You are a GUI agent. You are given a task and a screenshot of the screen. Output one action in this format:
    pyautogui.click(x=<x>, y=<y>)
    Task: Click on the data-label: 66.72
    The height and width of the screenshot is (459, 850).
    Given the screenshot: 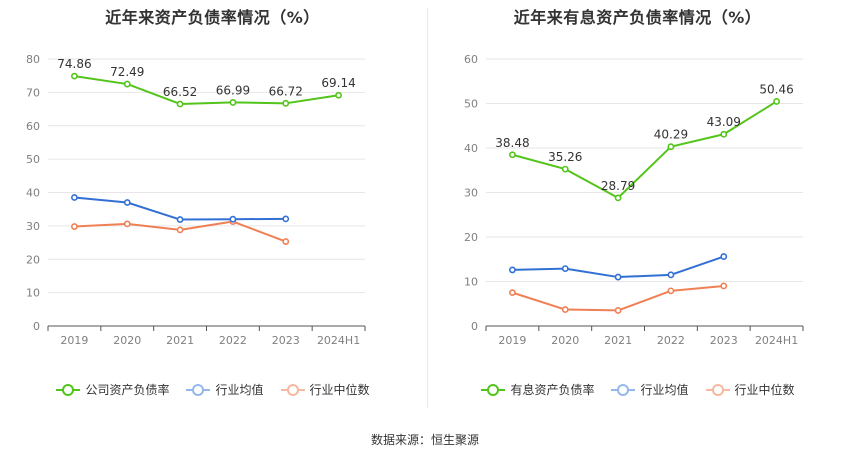 What is the action you would take?
    pyautogui.click(x=286, y=91)
    